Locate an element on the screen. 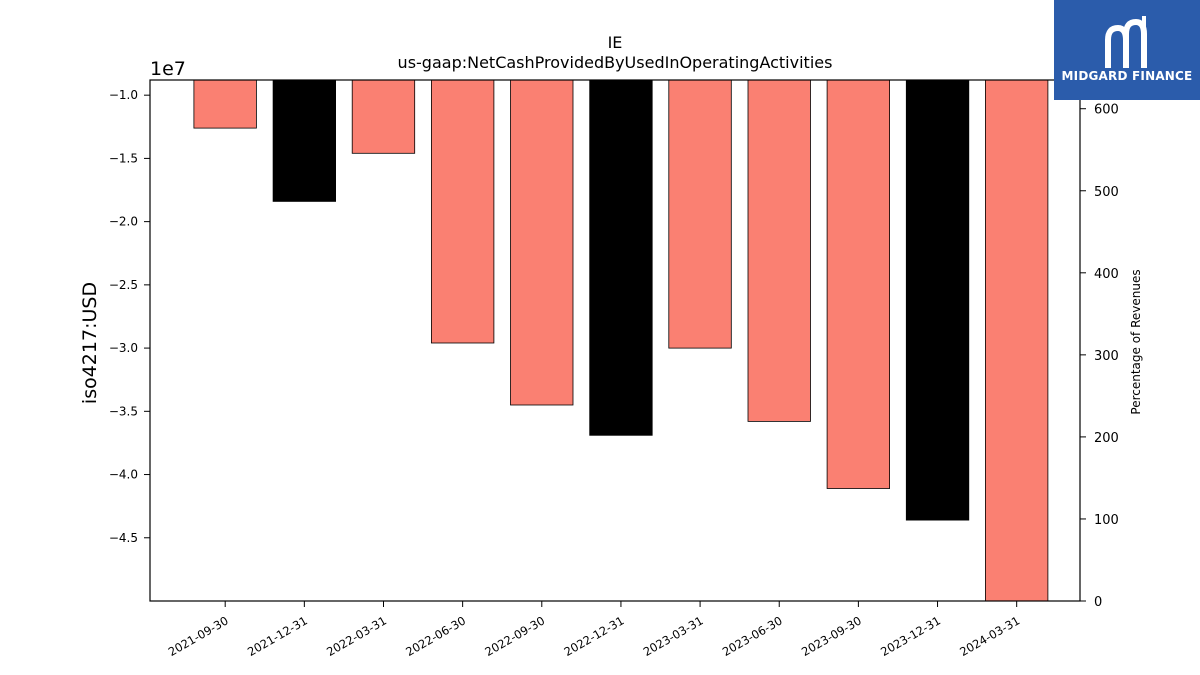 The width and height of the screenshot is (1200, 675). y2-tick-label: 300 is located at coordinates (1106, 356).